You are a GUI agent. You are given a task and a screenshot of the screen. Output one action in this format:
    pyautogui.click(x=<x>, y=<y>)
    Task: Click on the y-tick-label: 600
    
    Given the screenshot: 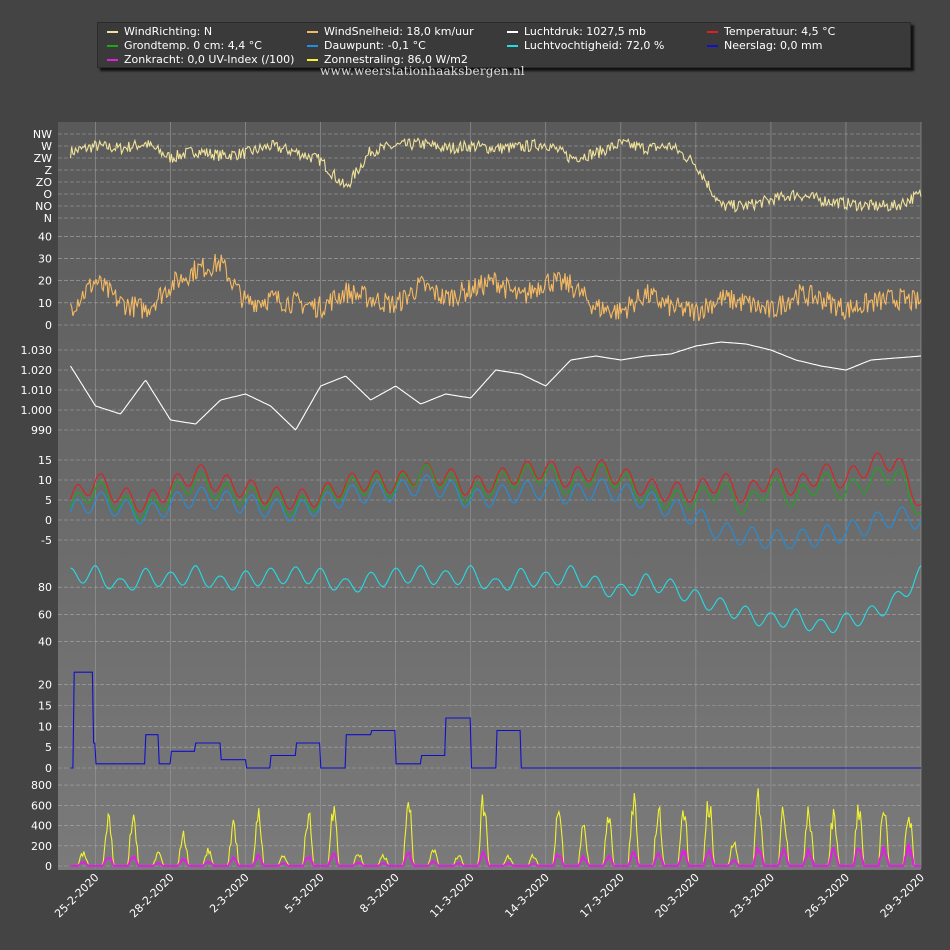 What is the action you would take?
    pyautogui.click(x=41, y=805)
    